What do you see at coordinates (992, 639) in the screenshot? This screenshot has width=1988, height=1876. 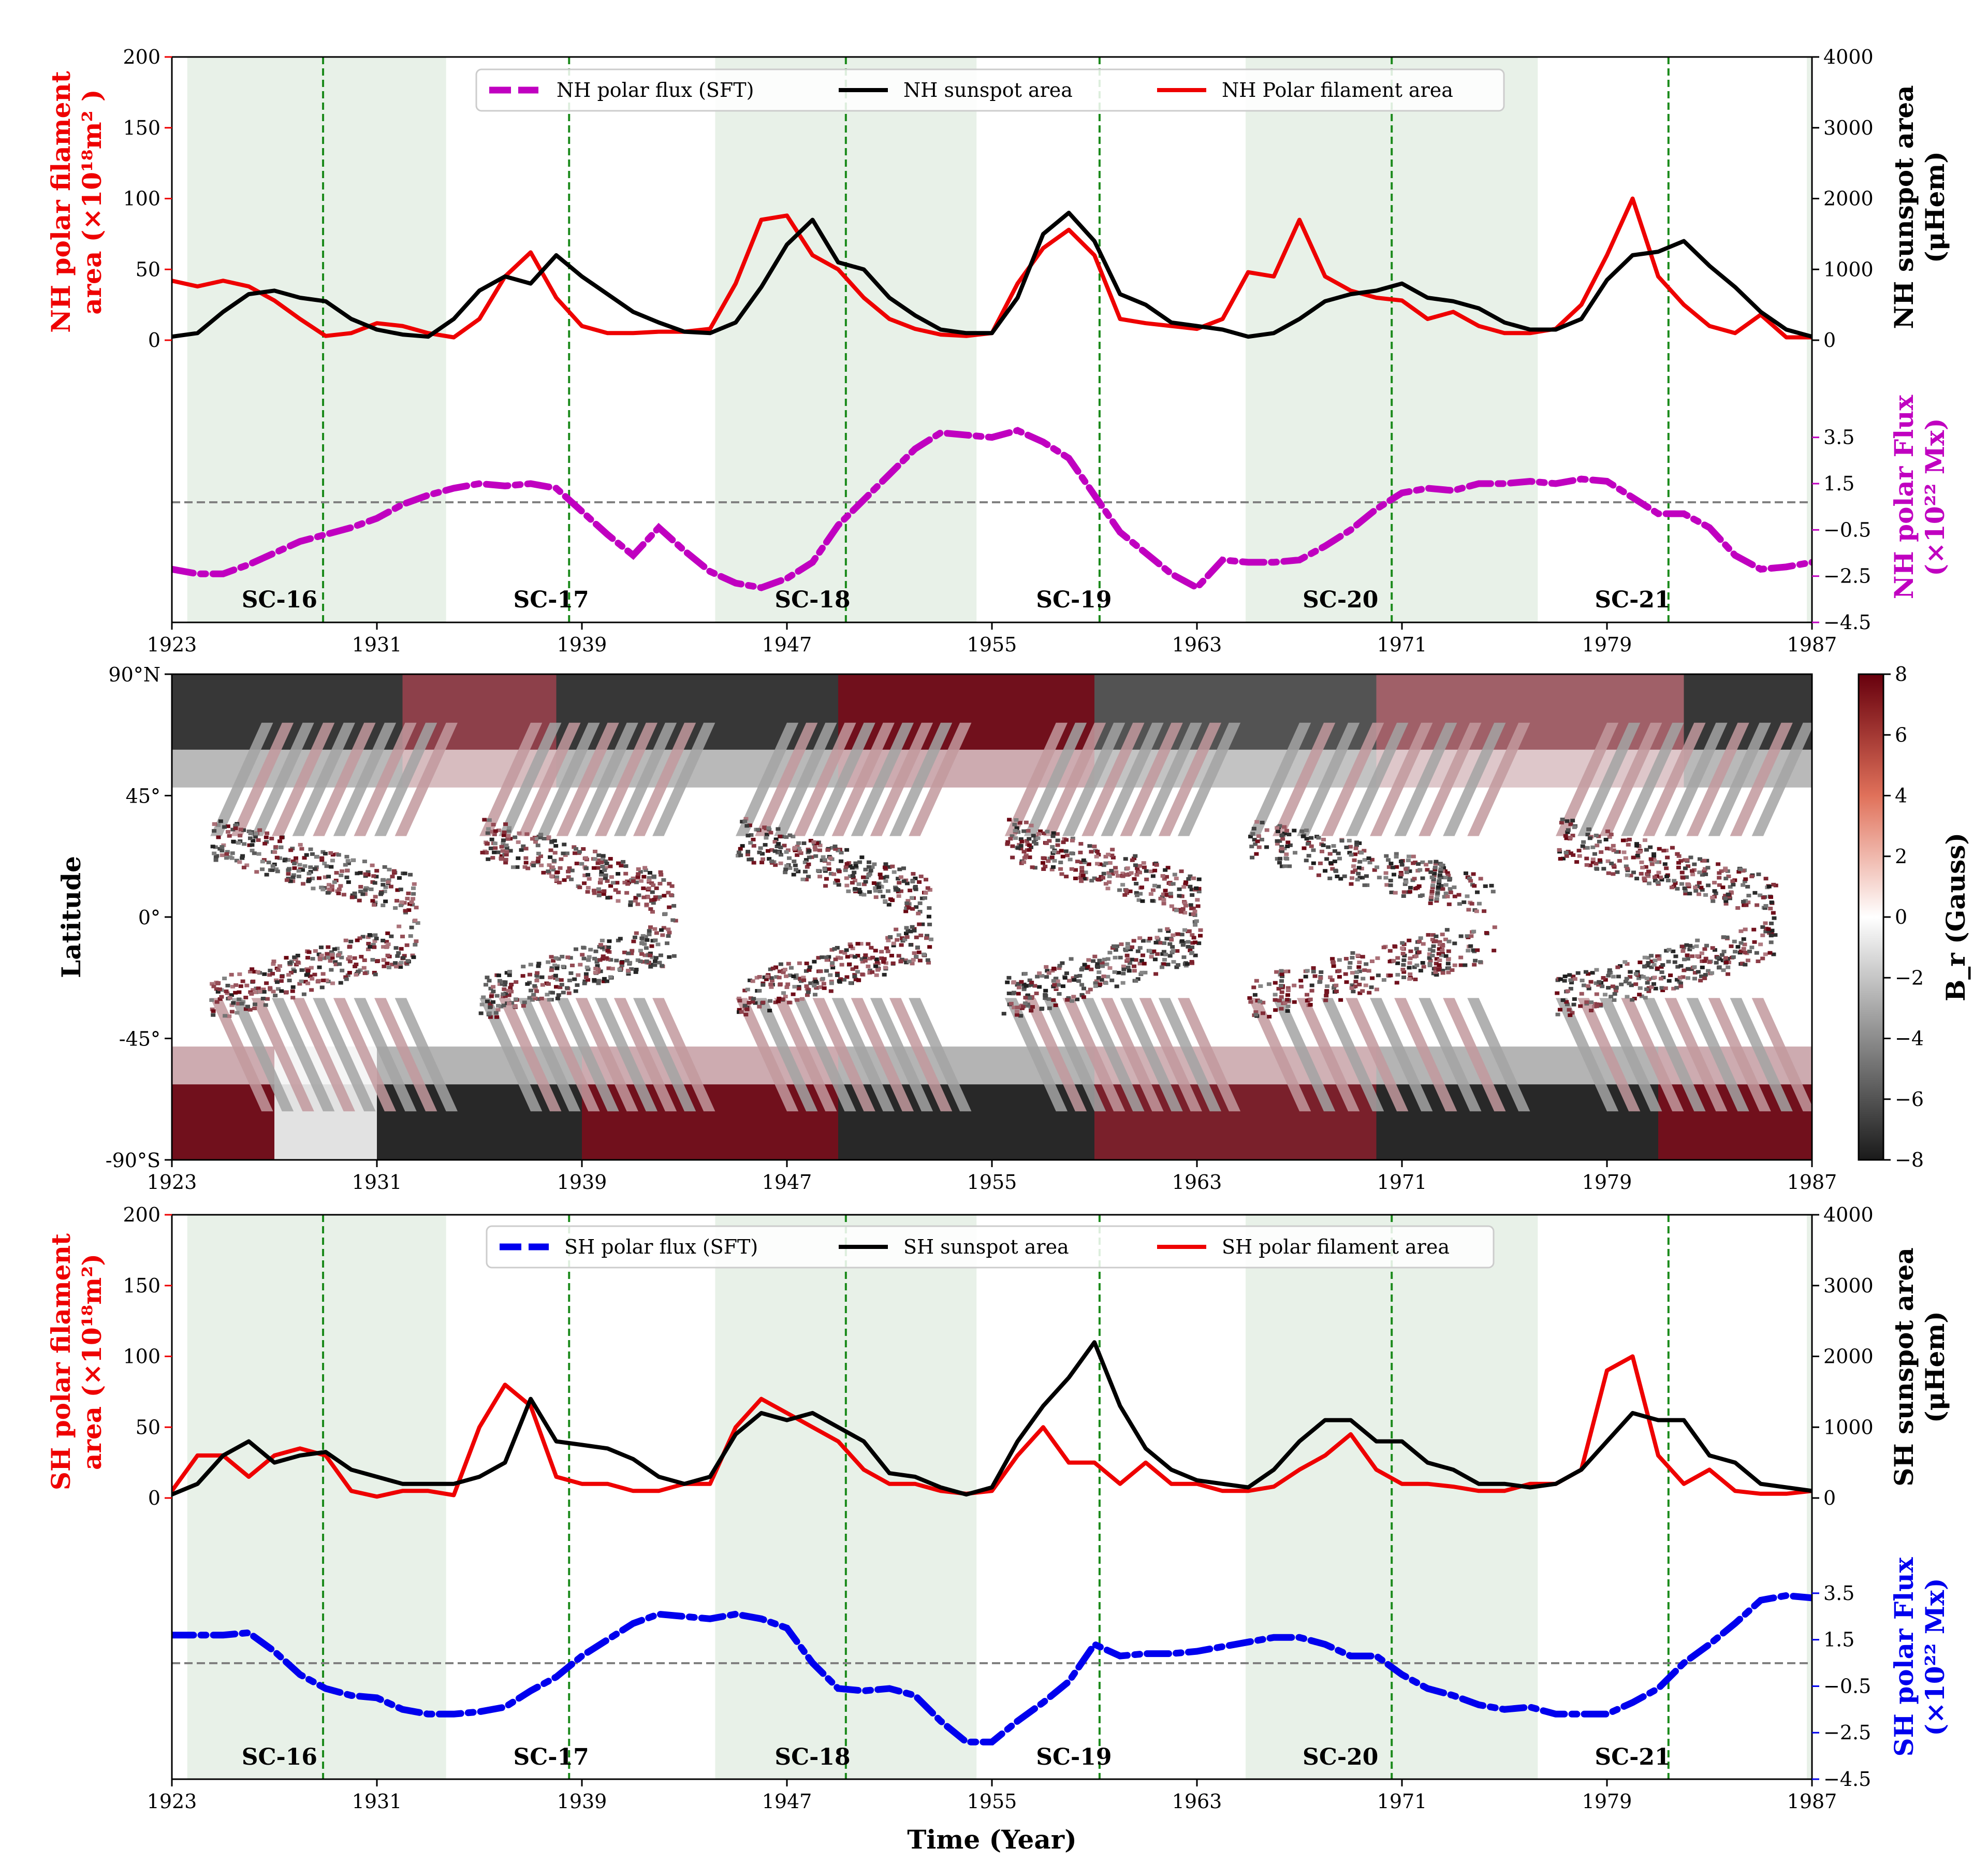 I see `x-axis-ticks: 1923 1931 1939 1947 1955 1963 1971 1979 1987` at bounding box center [992, 639].